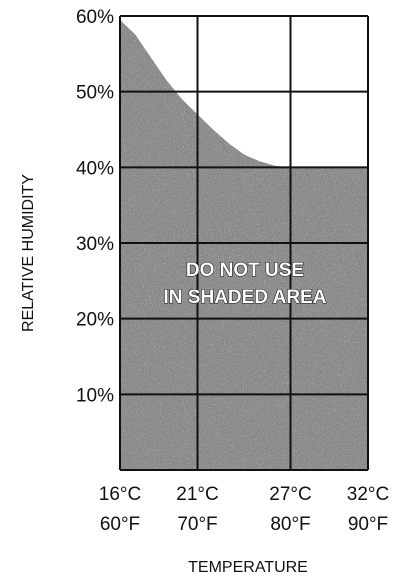  What do you see at coordinates (95, 168) in the screenshot?
I see `y-tick-label: 40%` at bounding box center [95, 168].